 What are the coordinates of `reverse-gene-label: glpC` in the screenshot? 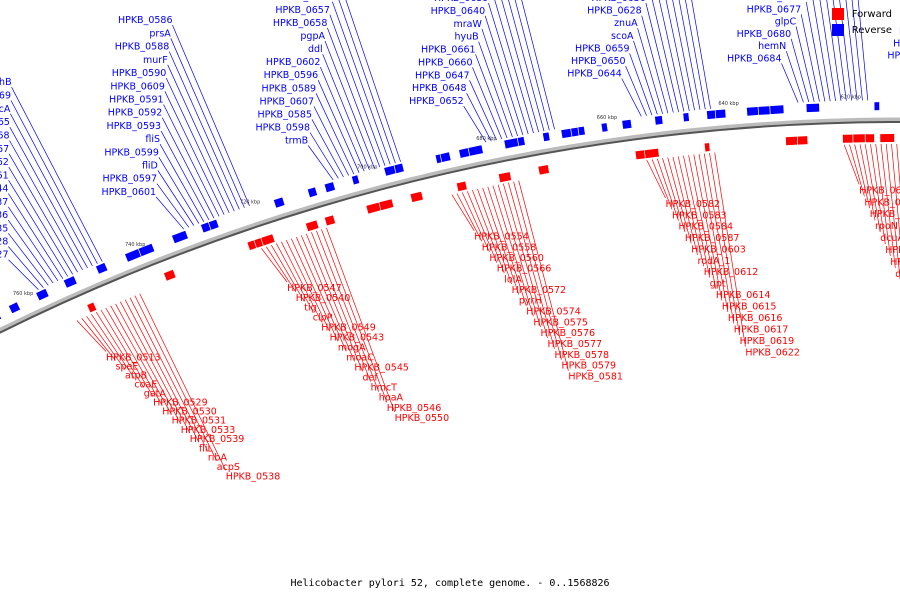 It's located at (786, 22).